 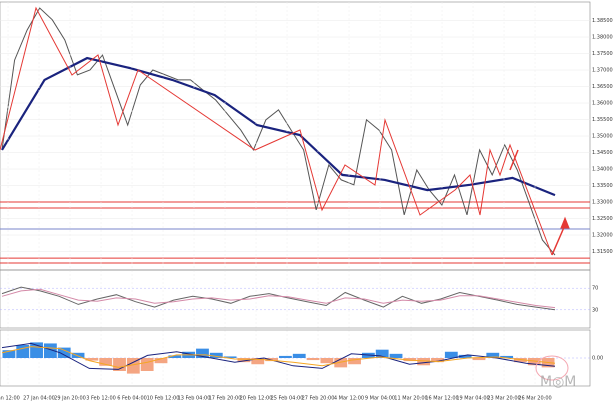 I want to click on y-tick-label: 30, so click(x=595, y=310).